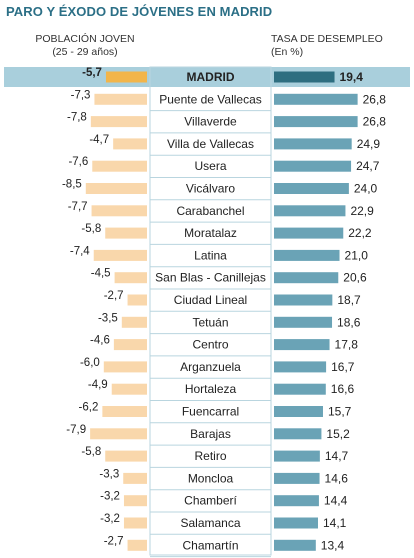 The height and width of the screenshot is (558, 414). Describe the element at coordinates (352, 77) in the screenshot. I see `right-value-label: 19,4` at that location.